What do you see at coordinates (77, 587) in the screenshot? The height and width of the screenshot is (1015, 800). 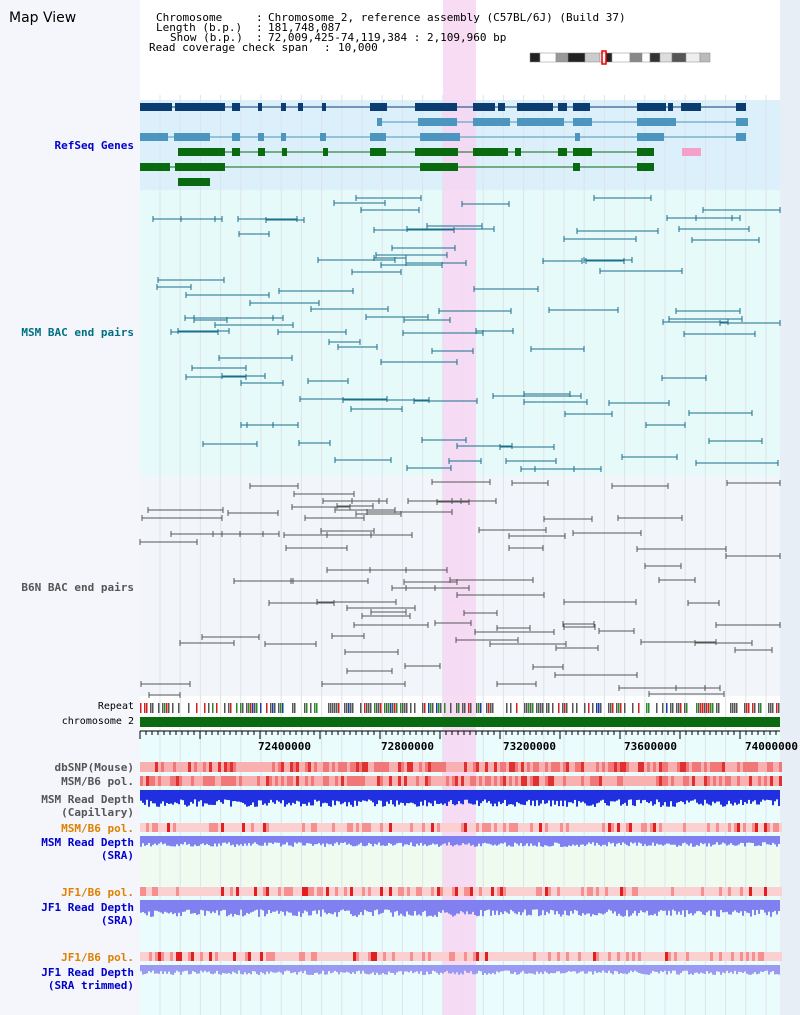 I see `track-label-b6n-bac: B6N BAC end pairs` at bounding box center [77, 587].